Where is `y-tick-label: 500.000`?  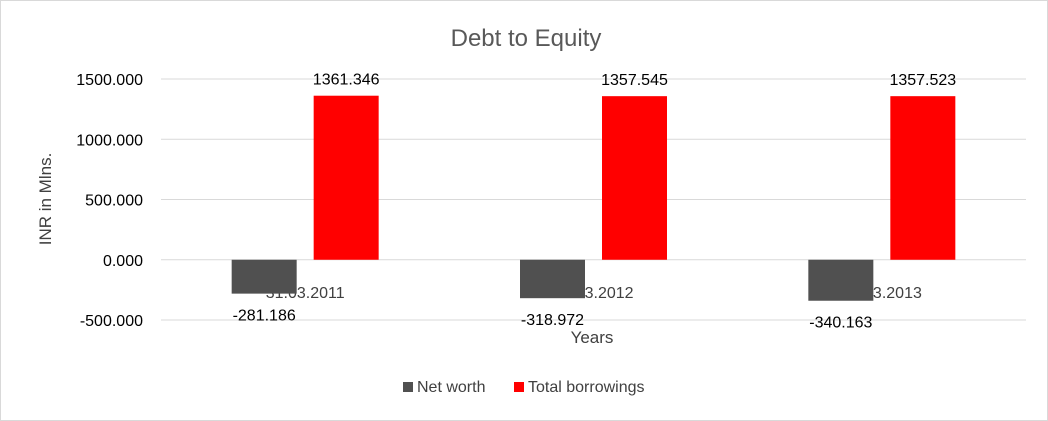
y-tick-label: 500.000 is located at coordinates (114, 201).